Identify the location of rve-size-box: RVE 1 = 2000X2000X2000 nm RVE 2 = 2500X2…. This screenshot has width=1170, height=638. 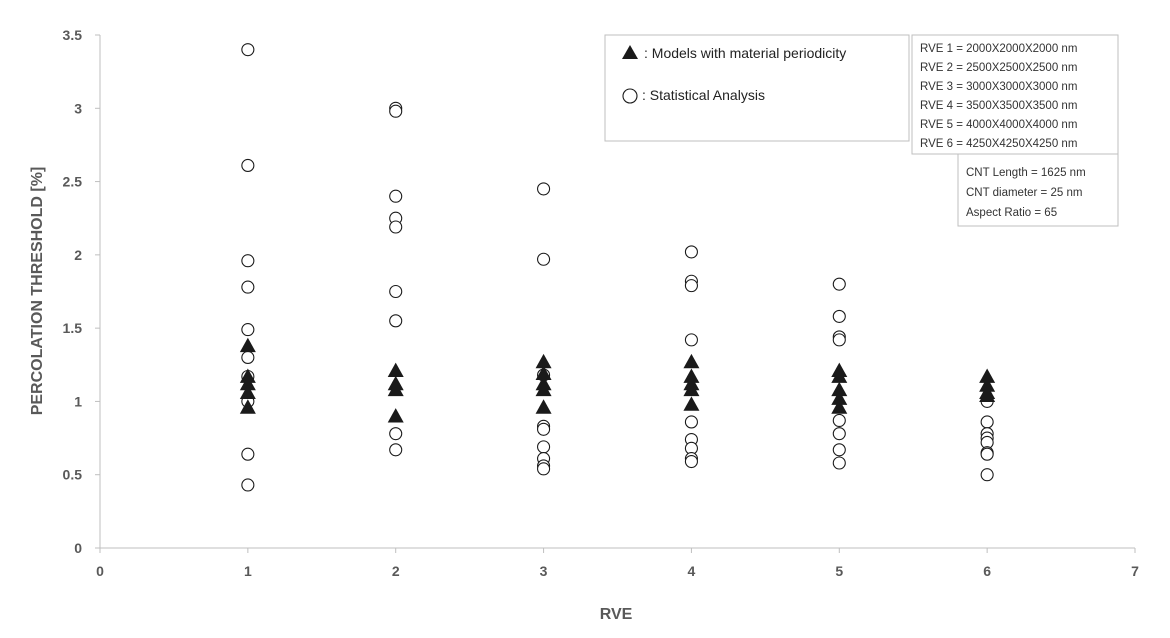
(1015, 94).